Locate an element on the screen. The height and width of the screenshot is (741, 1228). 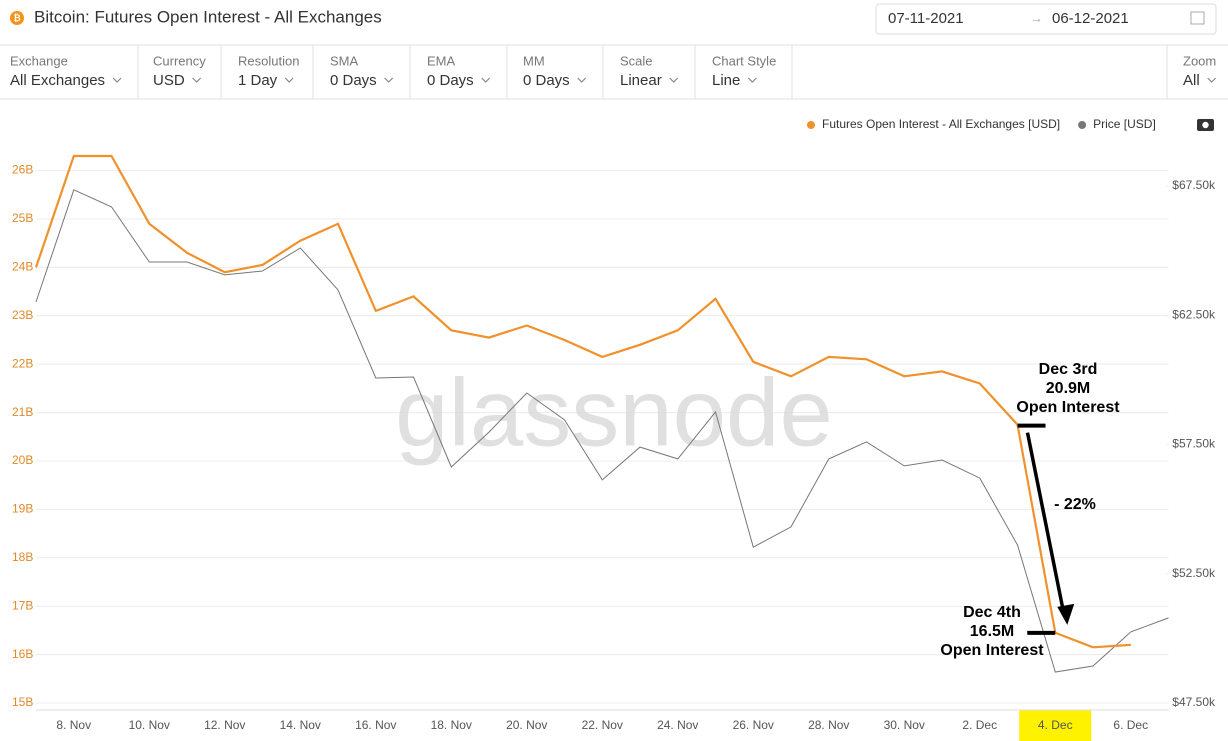
x-tick-label: 30. Nov is located at coordinates (904, 725).